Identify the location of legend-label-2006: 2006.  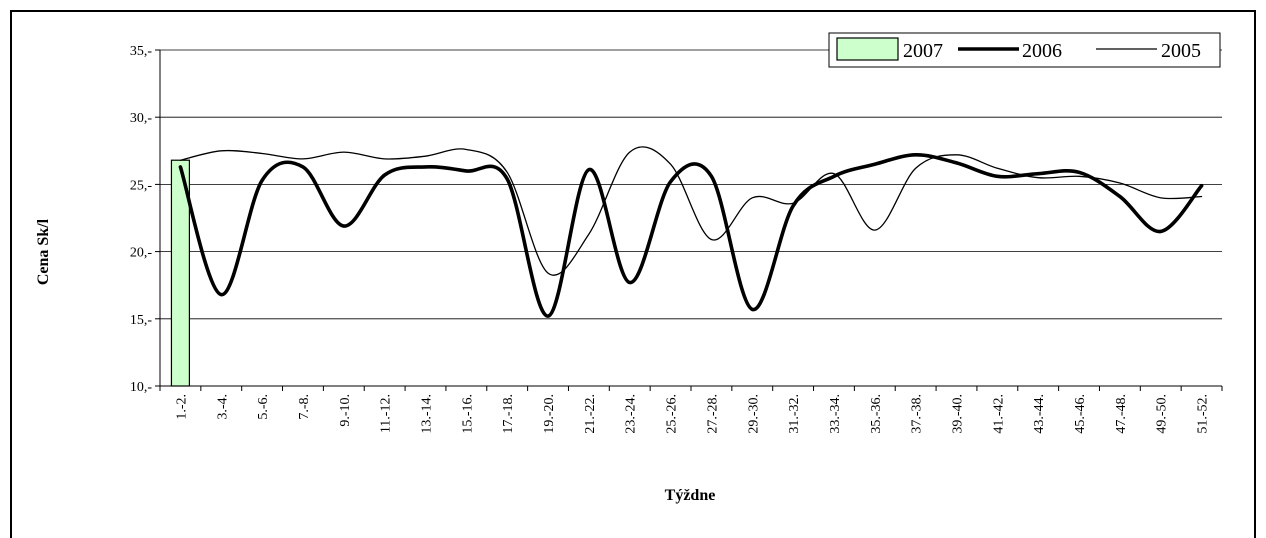
(1042, 51).